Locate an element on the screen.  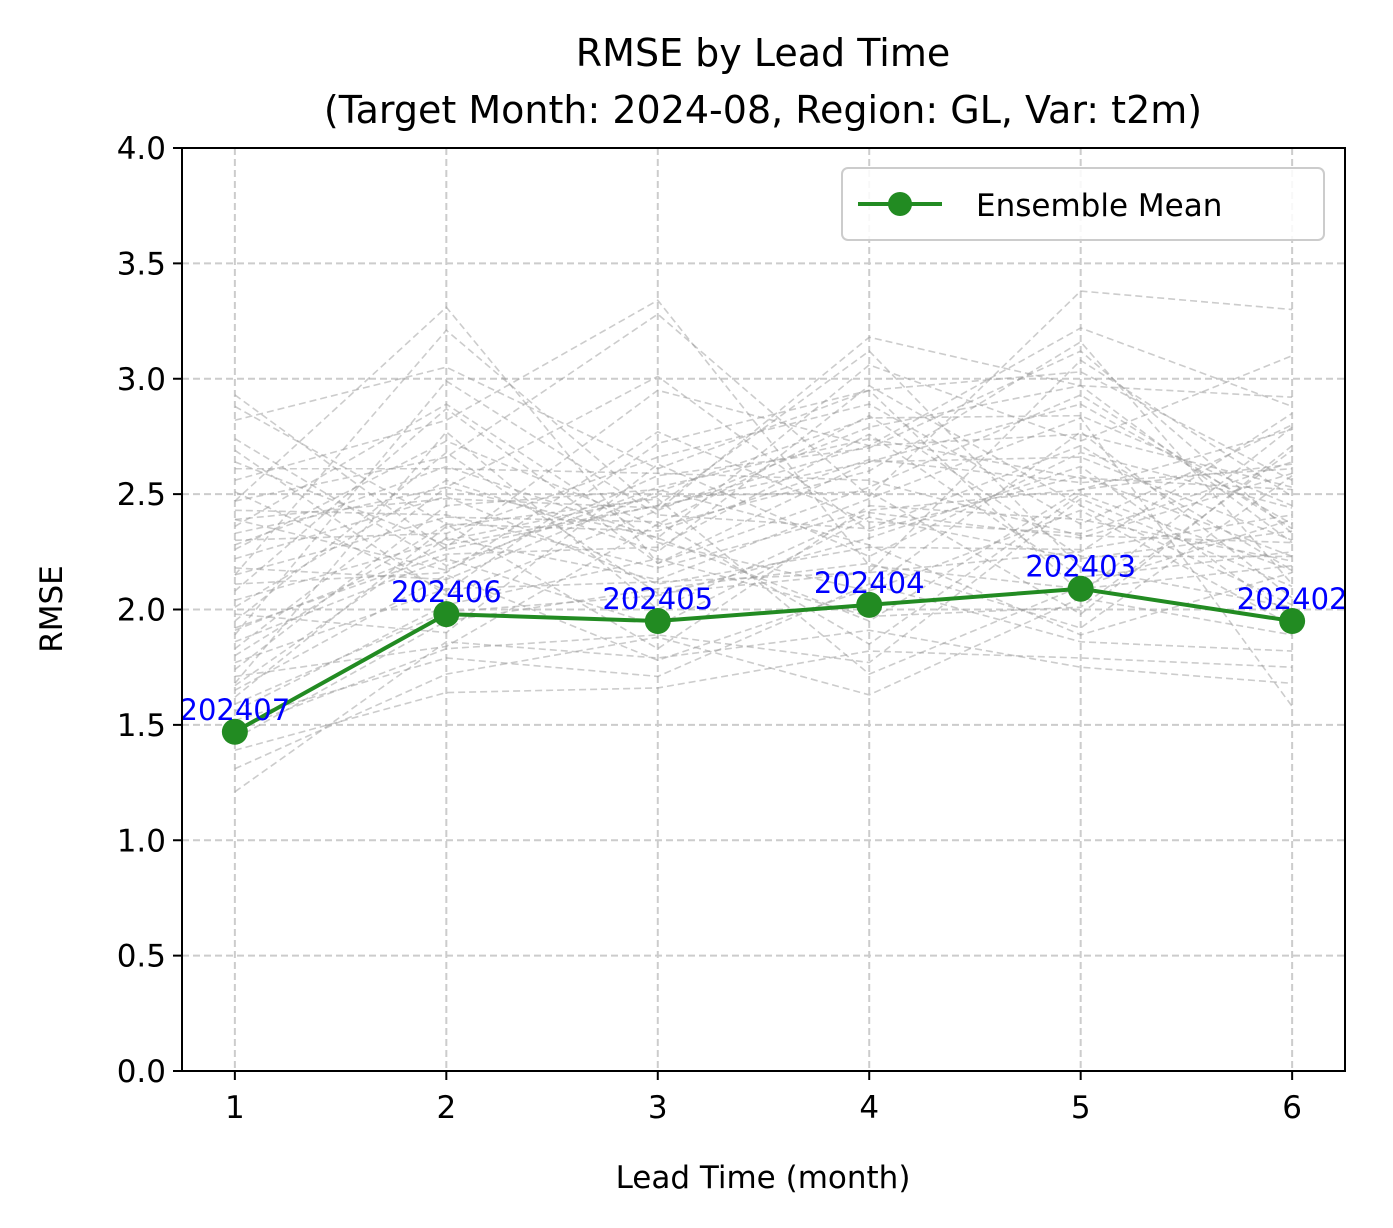
x-tick-label: 6 is located at coordinates (1292, 1108).